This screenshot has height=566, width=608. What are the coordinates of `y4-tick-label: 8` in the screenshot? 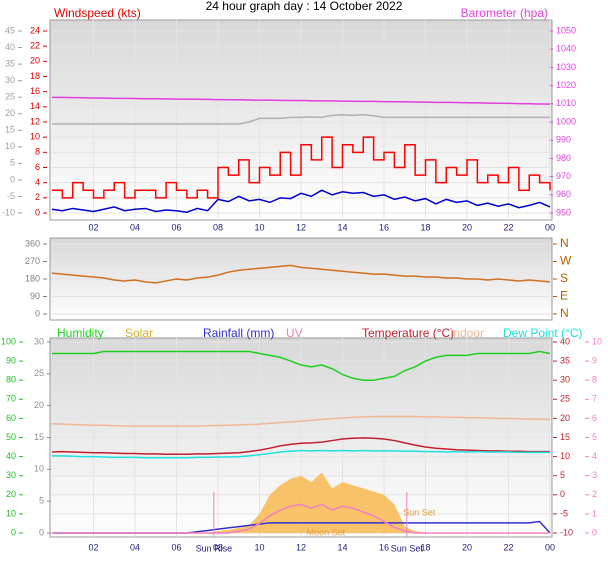 It's located at (594, 380).